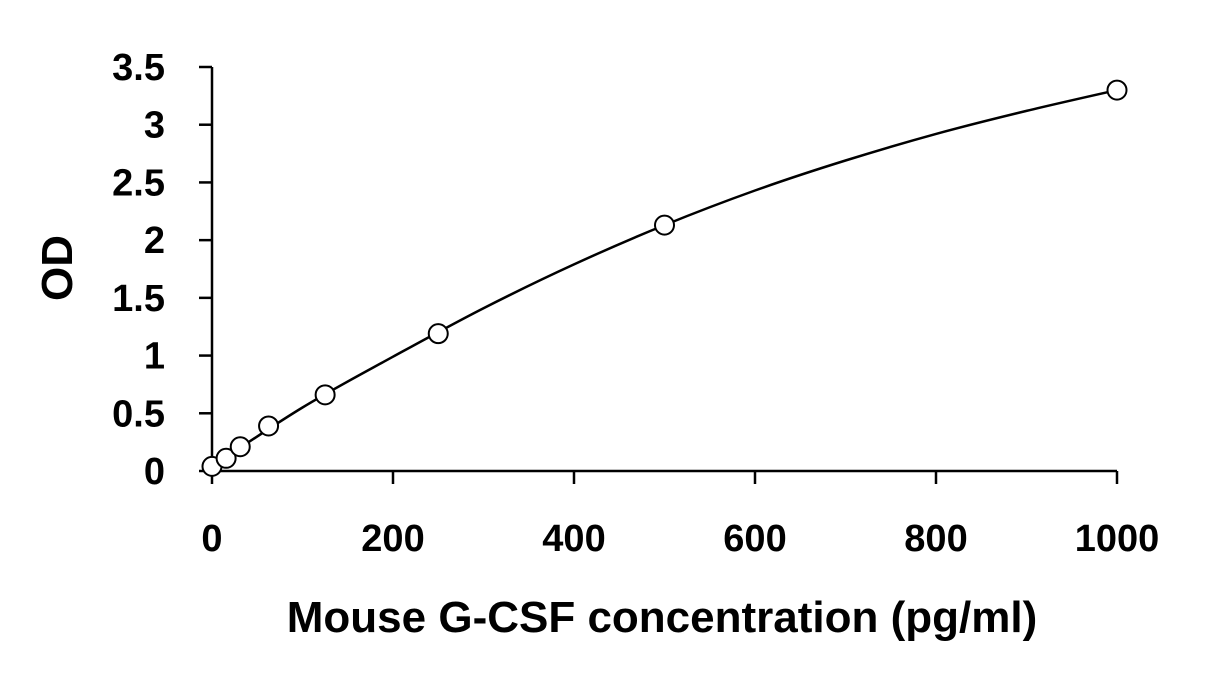  What do you see at coordinates (573, 539) in the screenshot?
I see `x-tick-label: 400` at bounding box center [573, 539].